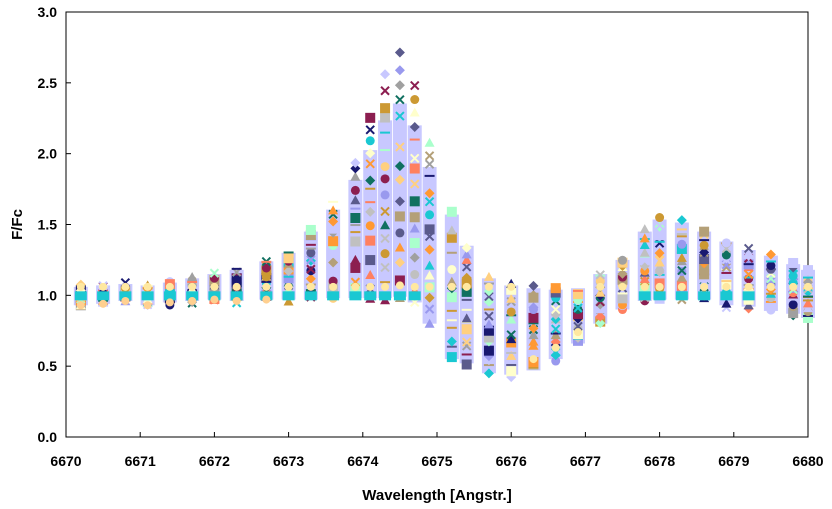  What do you see at coordinates (48, 83) in the screenshot?
I see `y-tick-label: 2.5` at bounding box center [48, 83].